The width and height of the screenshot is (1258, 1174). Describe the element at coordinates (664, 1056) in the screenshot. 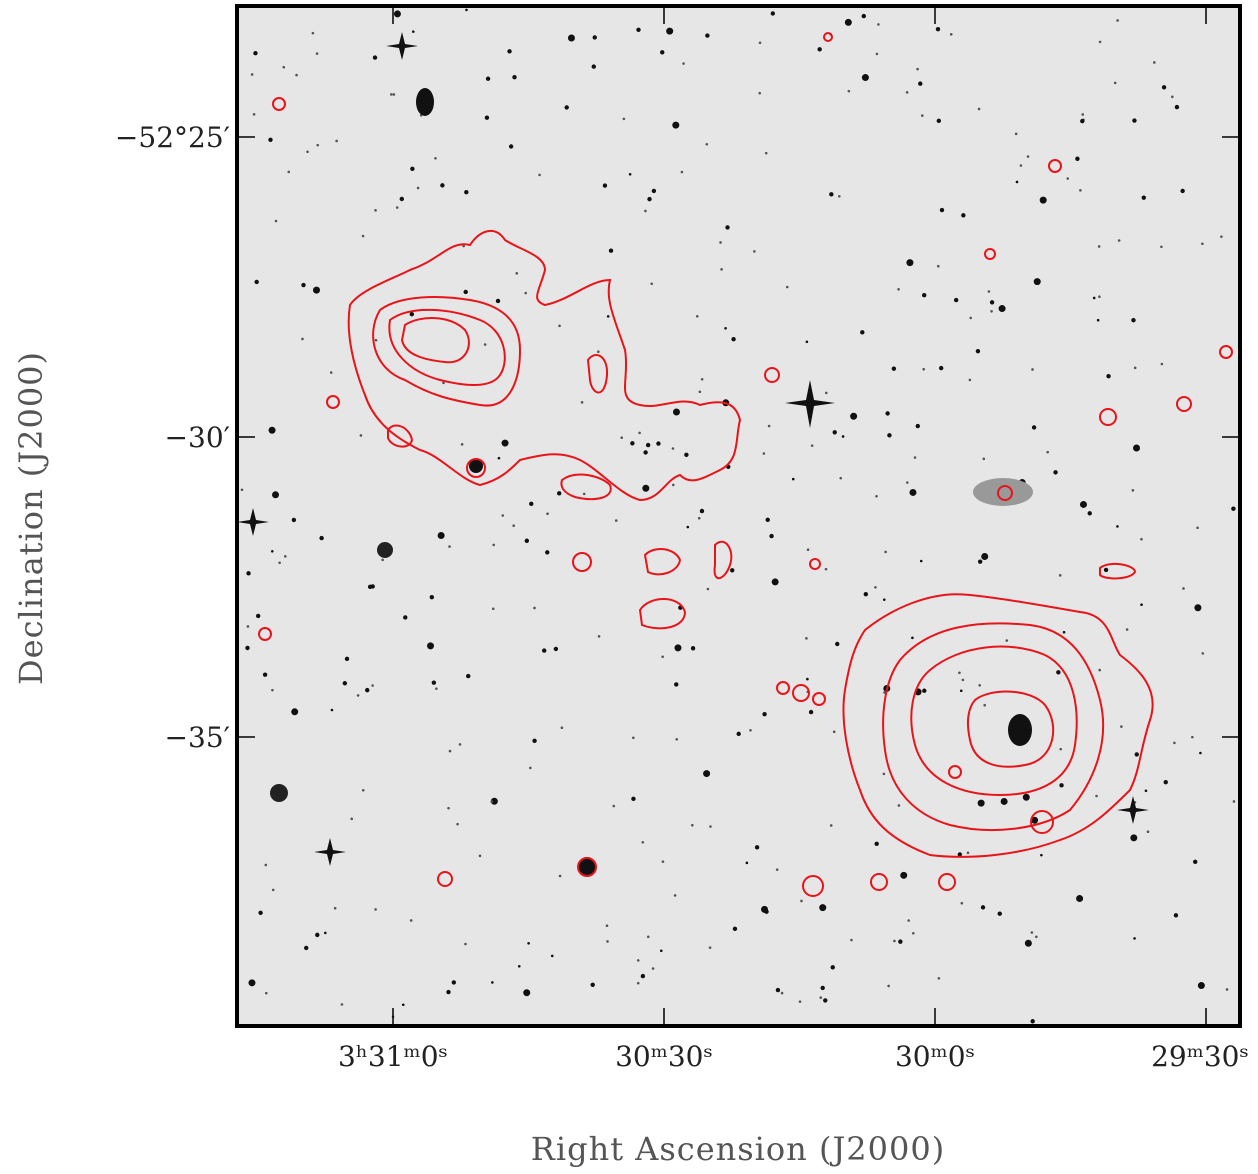

I see `x-tick-label: 30ᵐ30ˢ` at that location.